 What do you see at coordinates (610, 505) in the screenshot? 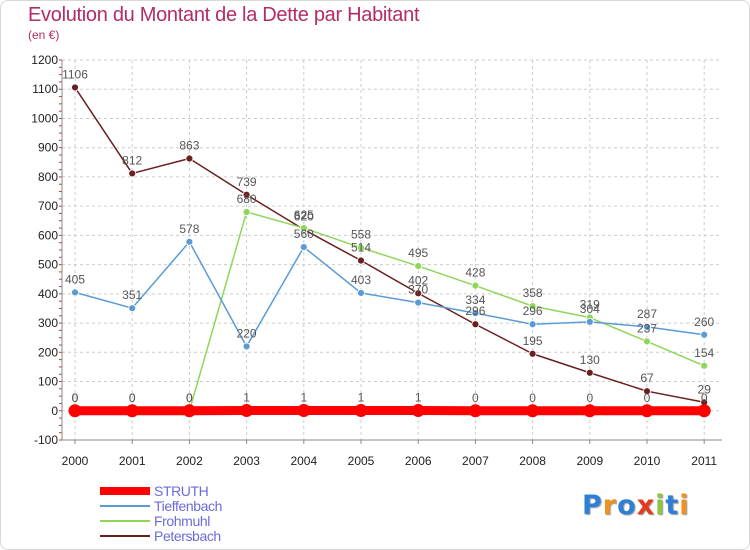
I see `logo-letter: r` at bounding box center [610, 505].